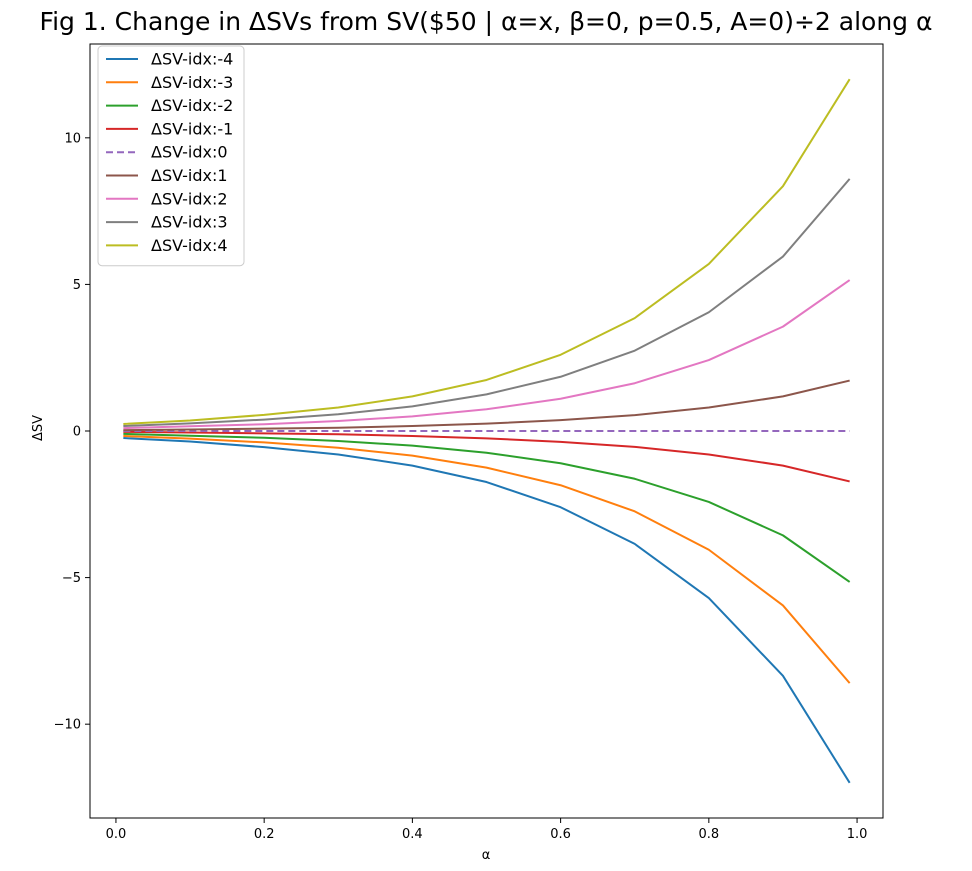 This screenshot has width=972, height=871. Describe the element at coordinates (189, 175) in the screenshot. I see `legend-entry-5: ΔSV-idx:1` at that location.